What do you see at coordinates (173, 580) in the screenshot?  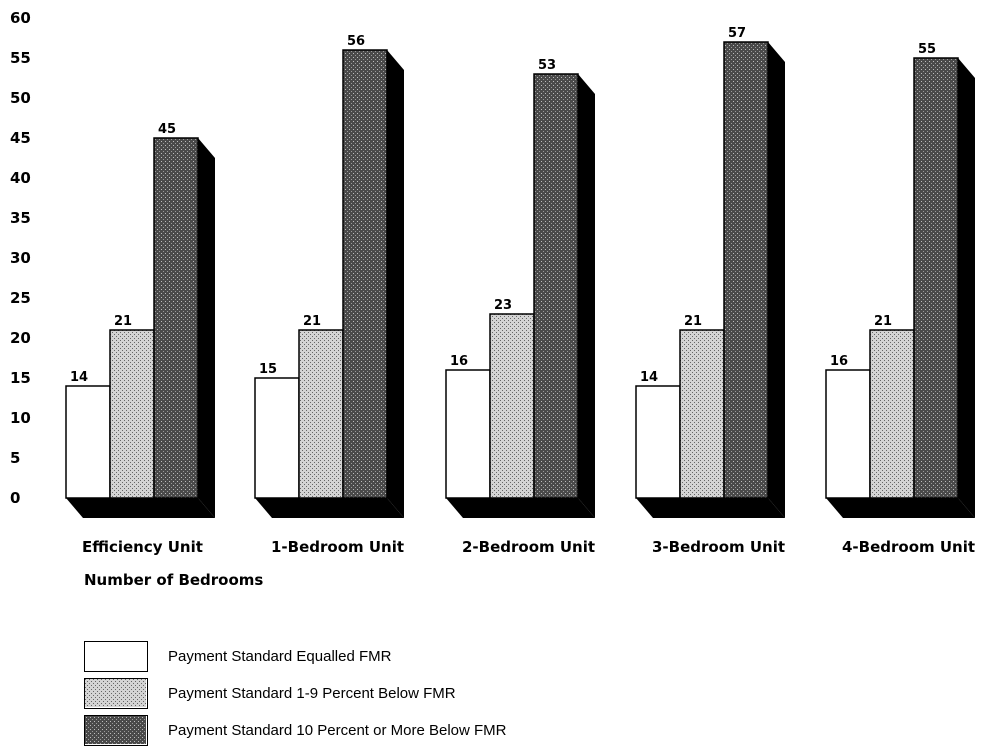 I see `x-axis-title: Number of Bedrooms` at bounding box center [173, 580].